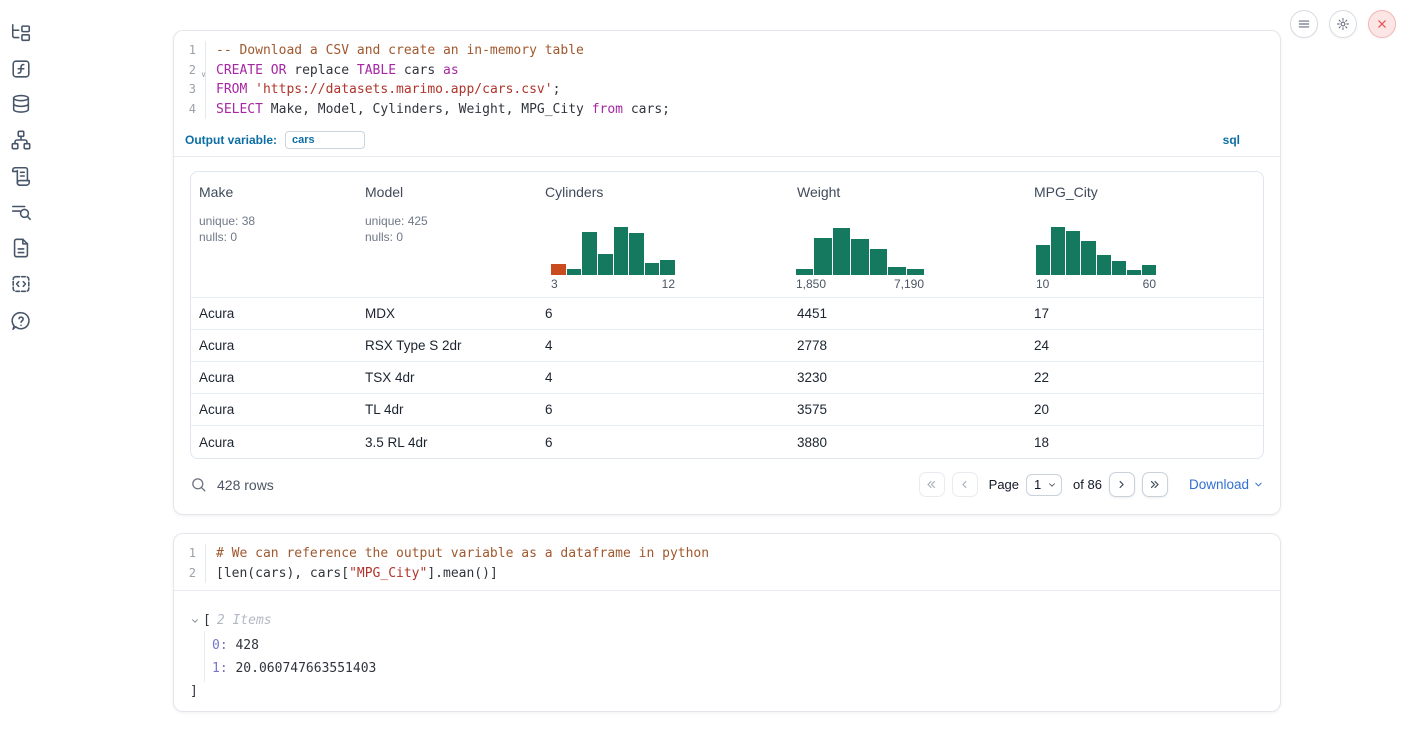 The image size is (1408, 729). What do you see at coordinates (447, 345) in the screenshot?
I see `table-cell: RSX Type S 2dr` at bounding box center [447, 345].